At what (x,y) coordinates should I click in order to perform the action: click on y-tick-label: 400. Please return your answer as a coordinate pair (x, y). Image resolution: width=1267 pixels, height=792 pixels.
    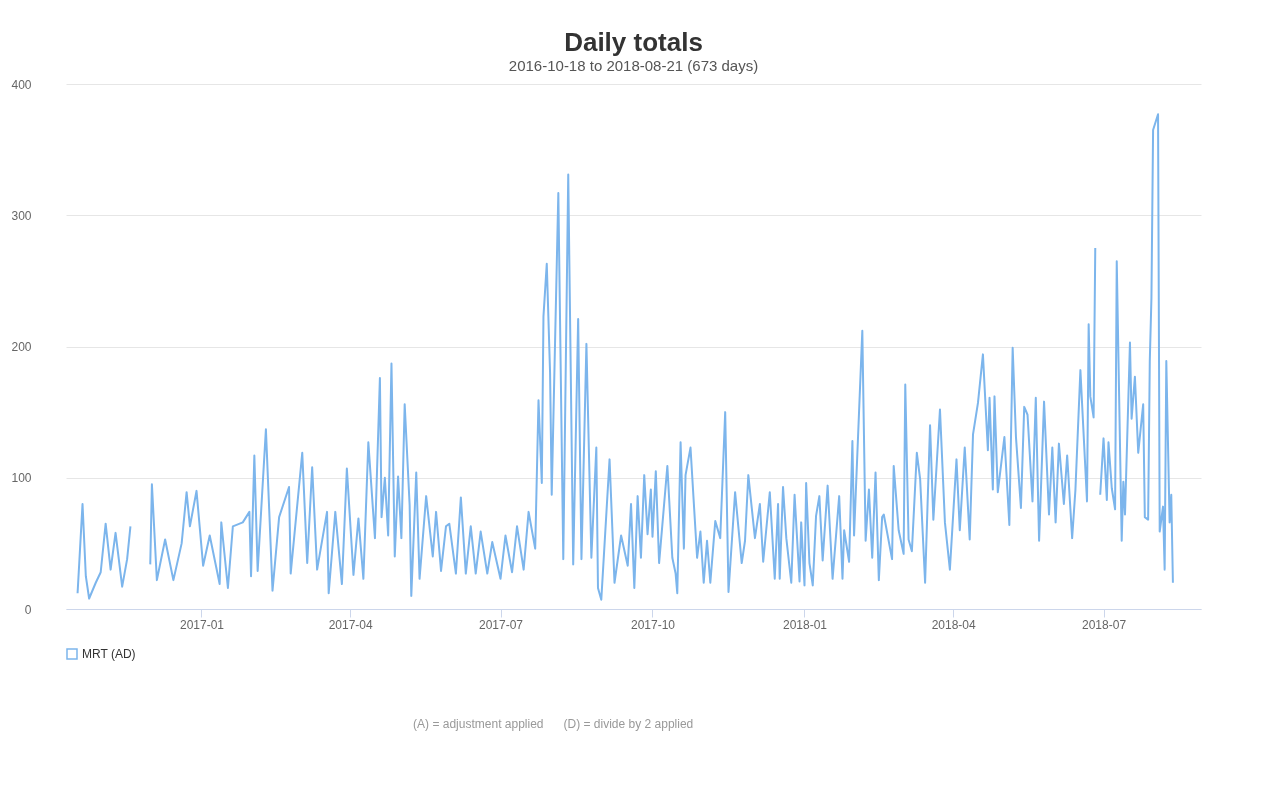
    Looking at the image, I should click on (21, 84).